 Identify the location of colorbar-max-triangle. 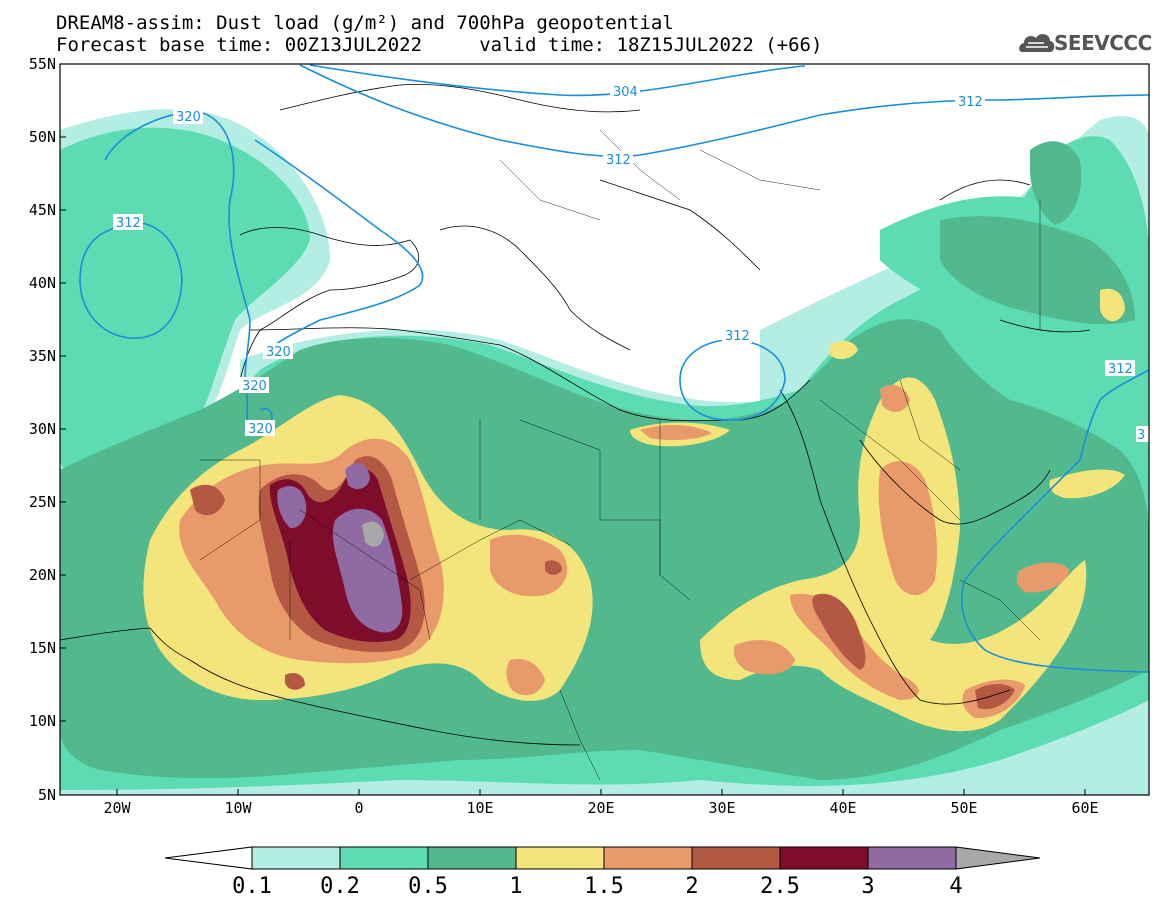
(998, 858).